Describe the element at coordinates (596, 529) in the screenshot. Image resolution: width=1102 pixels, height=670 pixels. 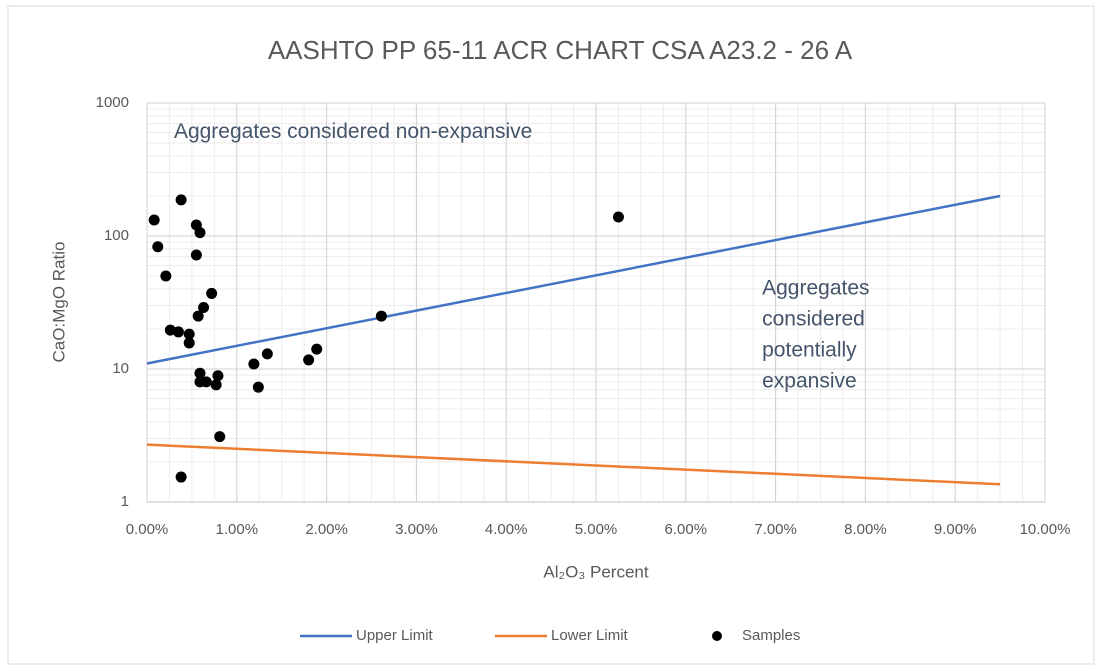
I see `x-tick-label: 5.00%` at that location.